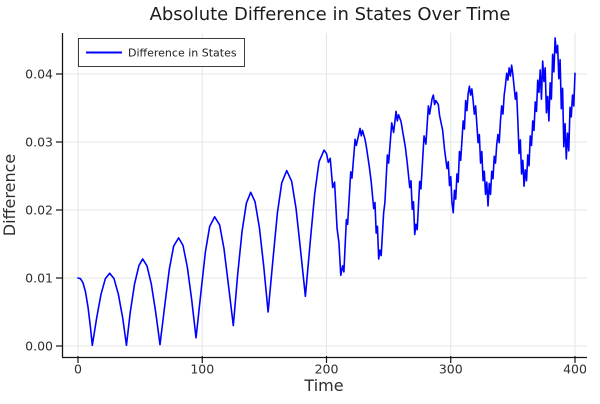 The width and height of the screenshot is (600, 404). I want to click on x-tick-label: 0, so click(78, 369).